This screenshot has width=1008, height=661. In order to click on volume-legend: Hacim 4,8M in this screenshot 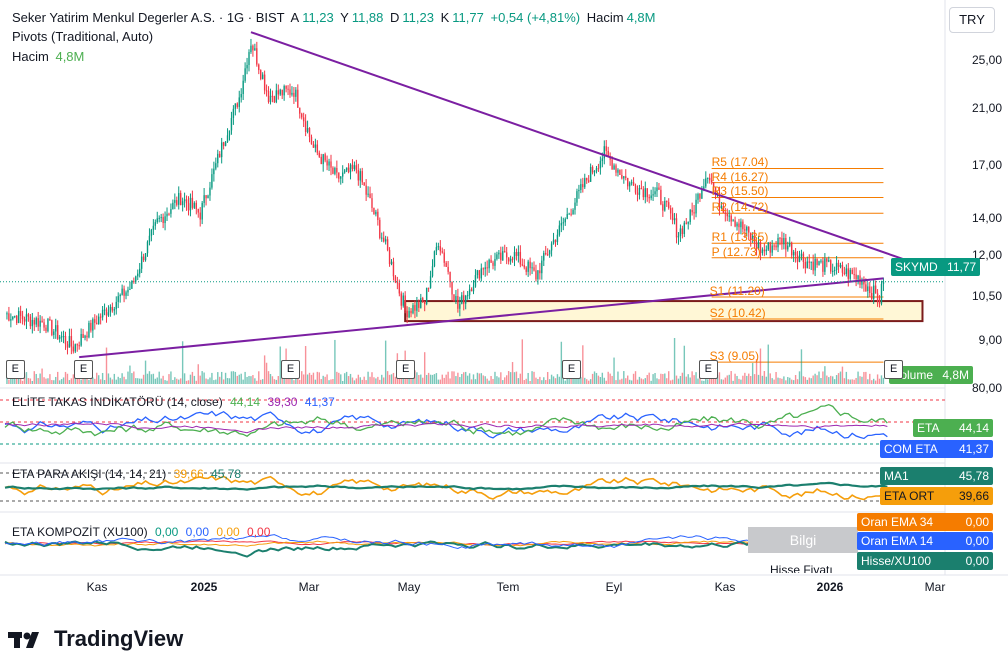, I will do `click(49, 56)`.